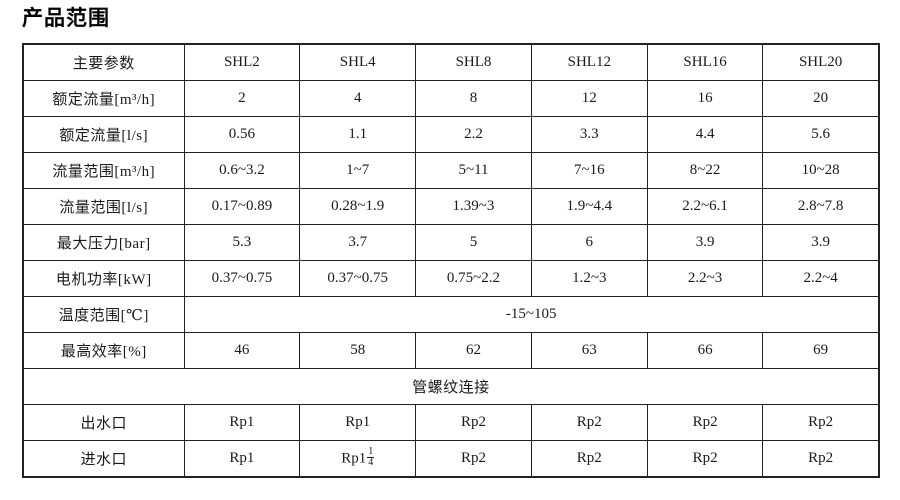 This screenshot has width=900, height=500. I want to click on value-cell: Rp1 1 4, so click(358, 459).